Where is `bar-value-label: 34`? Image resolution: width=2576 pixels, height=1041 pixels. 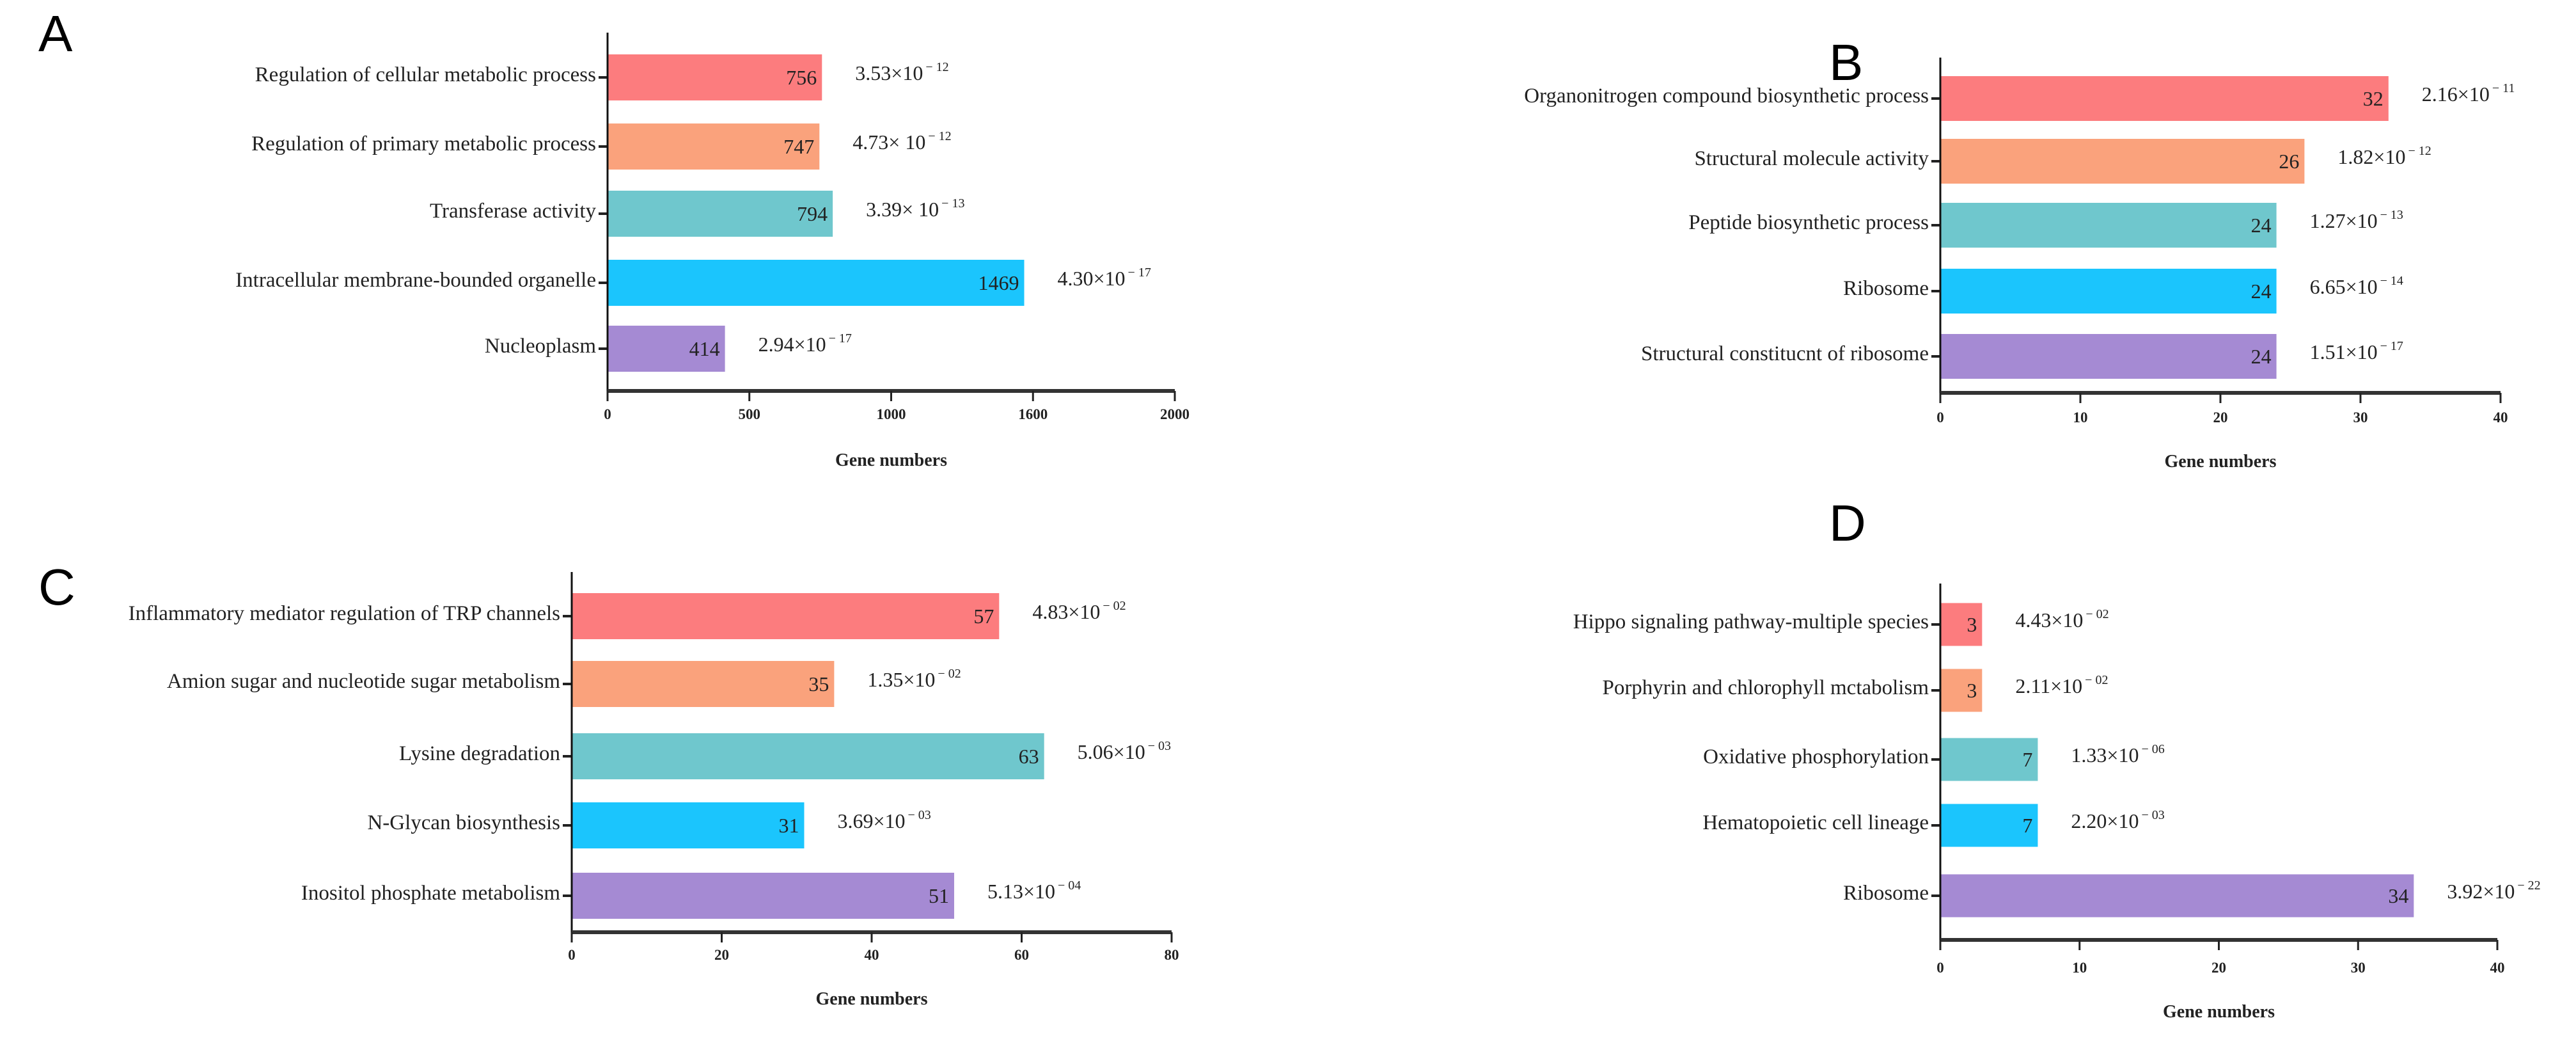
bar-value-label: 34 is located at coordinates (2398, 895).